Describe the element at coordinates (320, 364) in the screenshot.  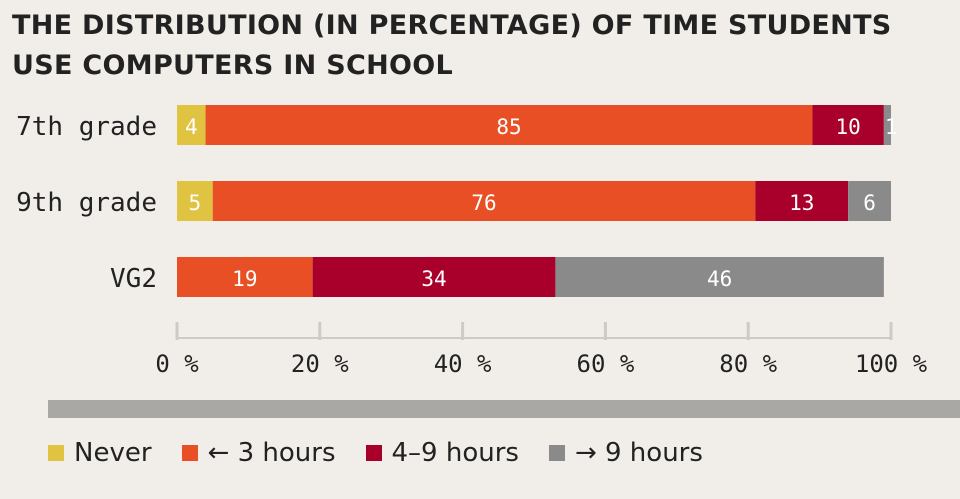
I see `x-tick-label: 20 %` at that location.